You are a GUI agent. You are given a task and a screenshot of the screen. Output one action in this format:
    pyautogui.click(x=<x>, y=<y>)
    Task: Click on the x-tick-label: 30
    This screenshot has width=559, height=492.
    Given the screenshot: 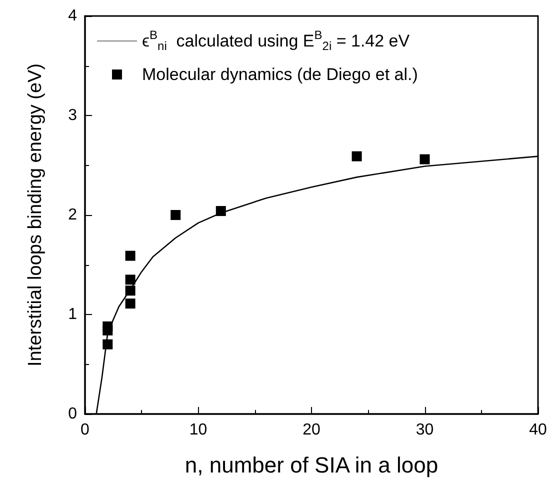 What is the action you would take?
    pyautogui.click(x=425, y=430)
    